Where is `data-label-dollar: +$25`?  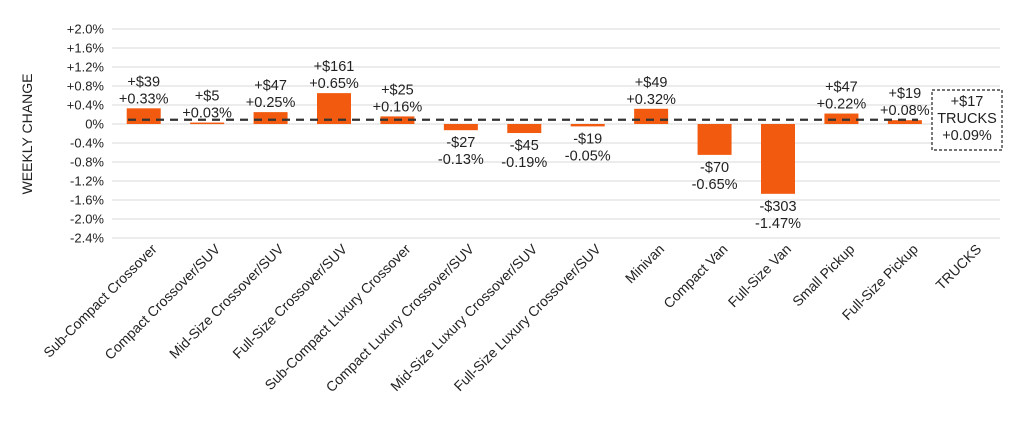 data-label-dollar: +$25 is located at coordinates (397, 90).